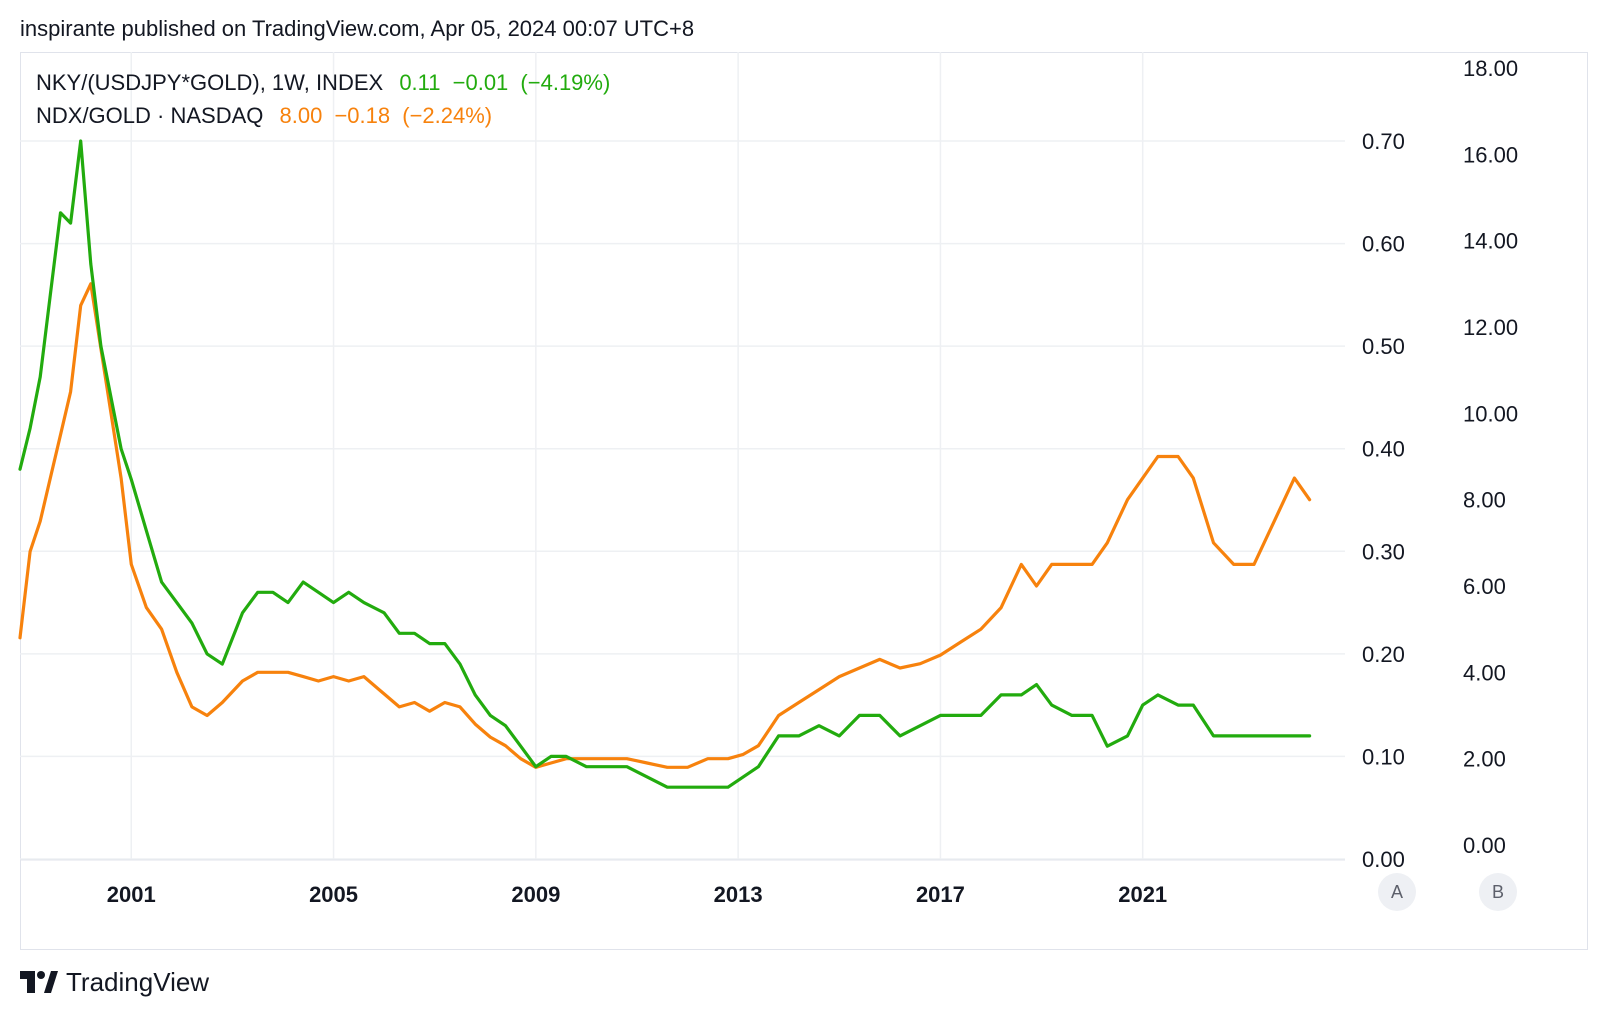 This screenshot has height=1012, width=1608. What do you see at coordinates (447, 115) in the screenshot?
I see `legend-series-change-pct: (−2.24%)` at bounding box center [447, 115].